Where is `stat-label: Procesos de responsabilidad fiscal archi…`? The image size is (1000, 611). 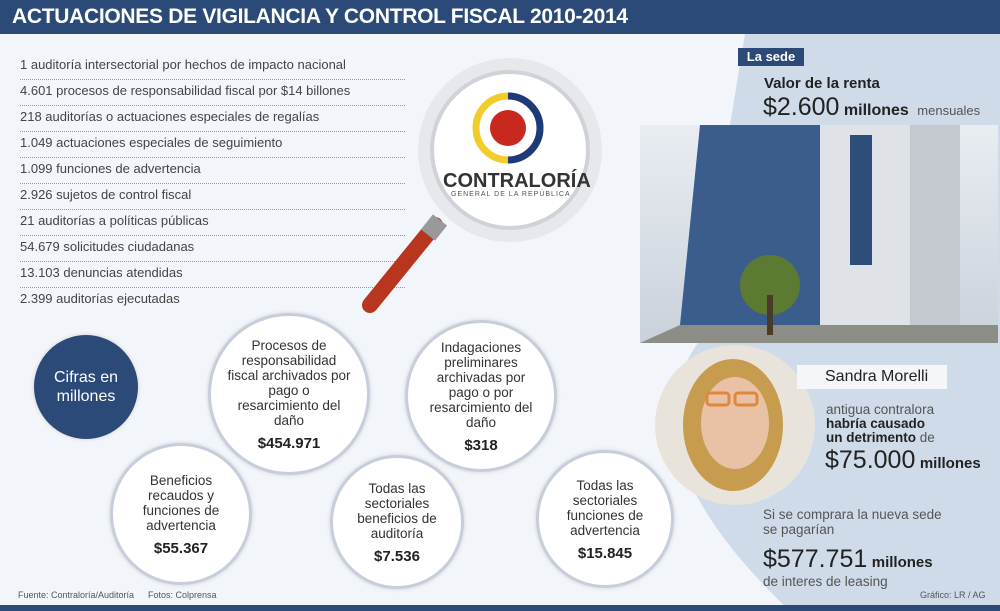
stat-label: Procesos de responsabilidad fiscal archi… is located at coordinates (289, 382).